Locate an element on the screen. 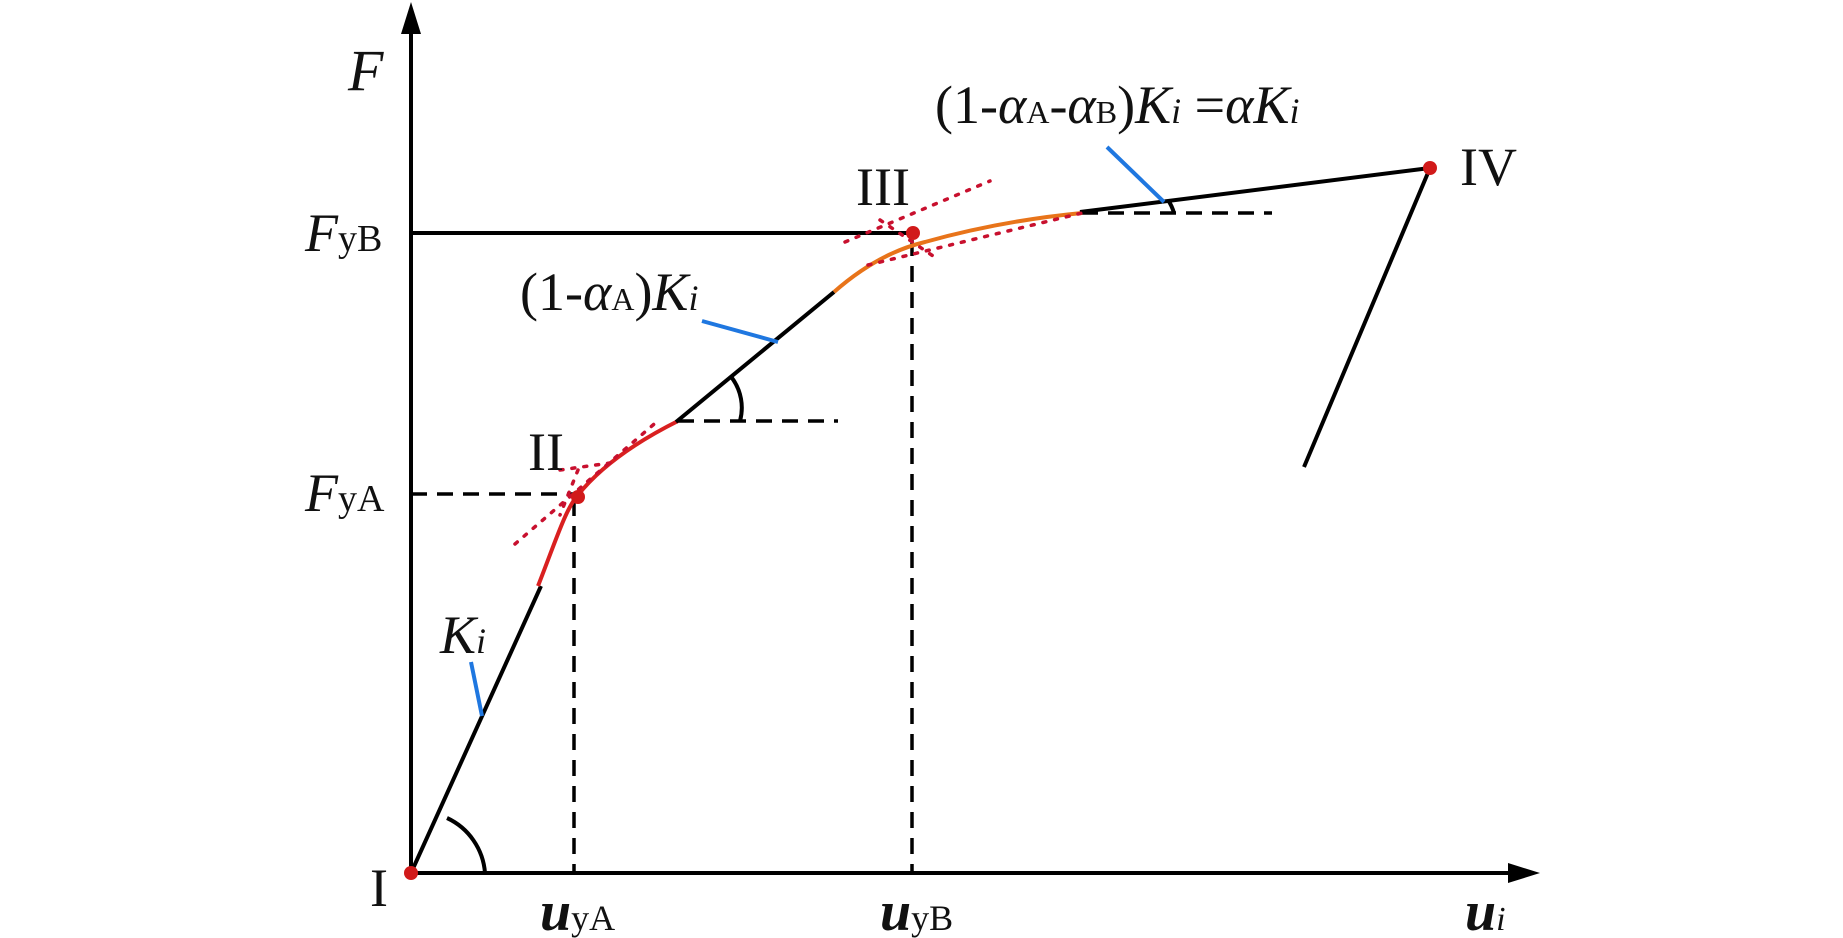 This screenshot has width=1843, height=938. k3-alpha2-sub: B is located at coordinates (1106, 112).